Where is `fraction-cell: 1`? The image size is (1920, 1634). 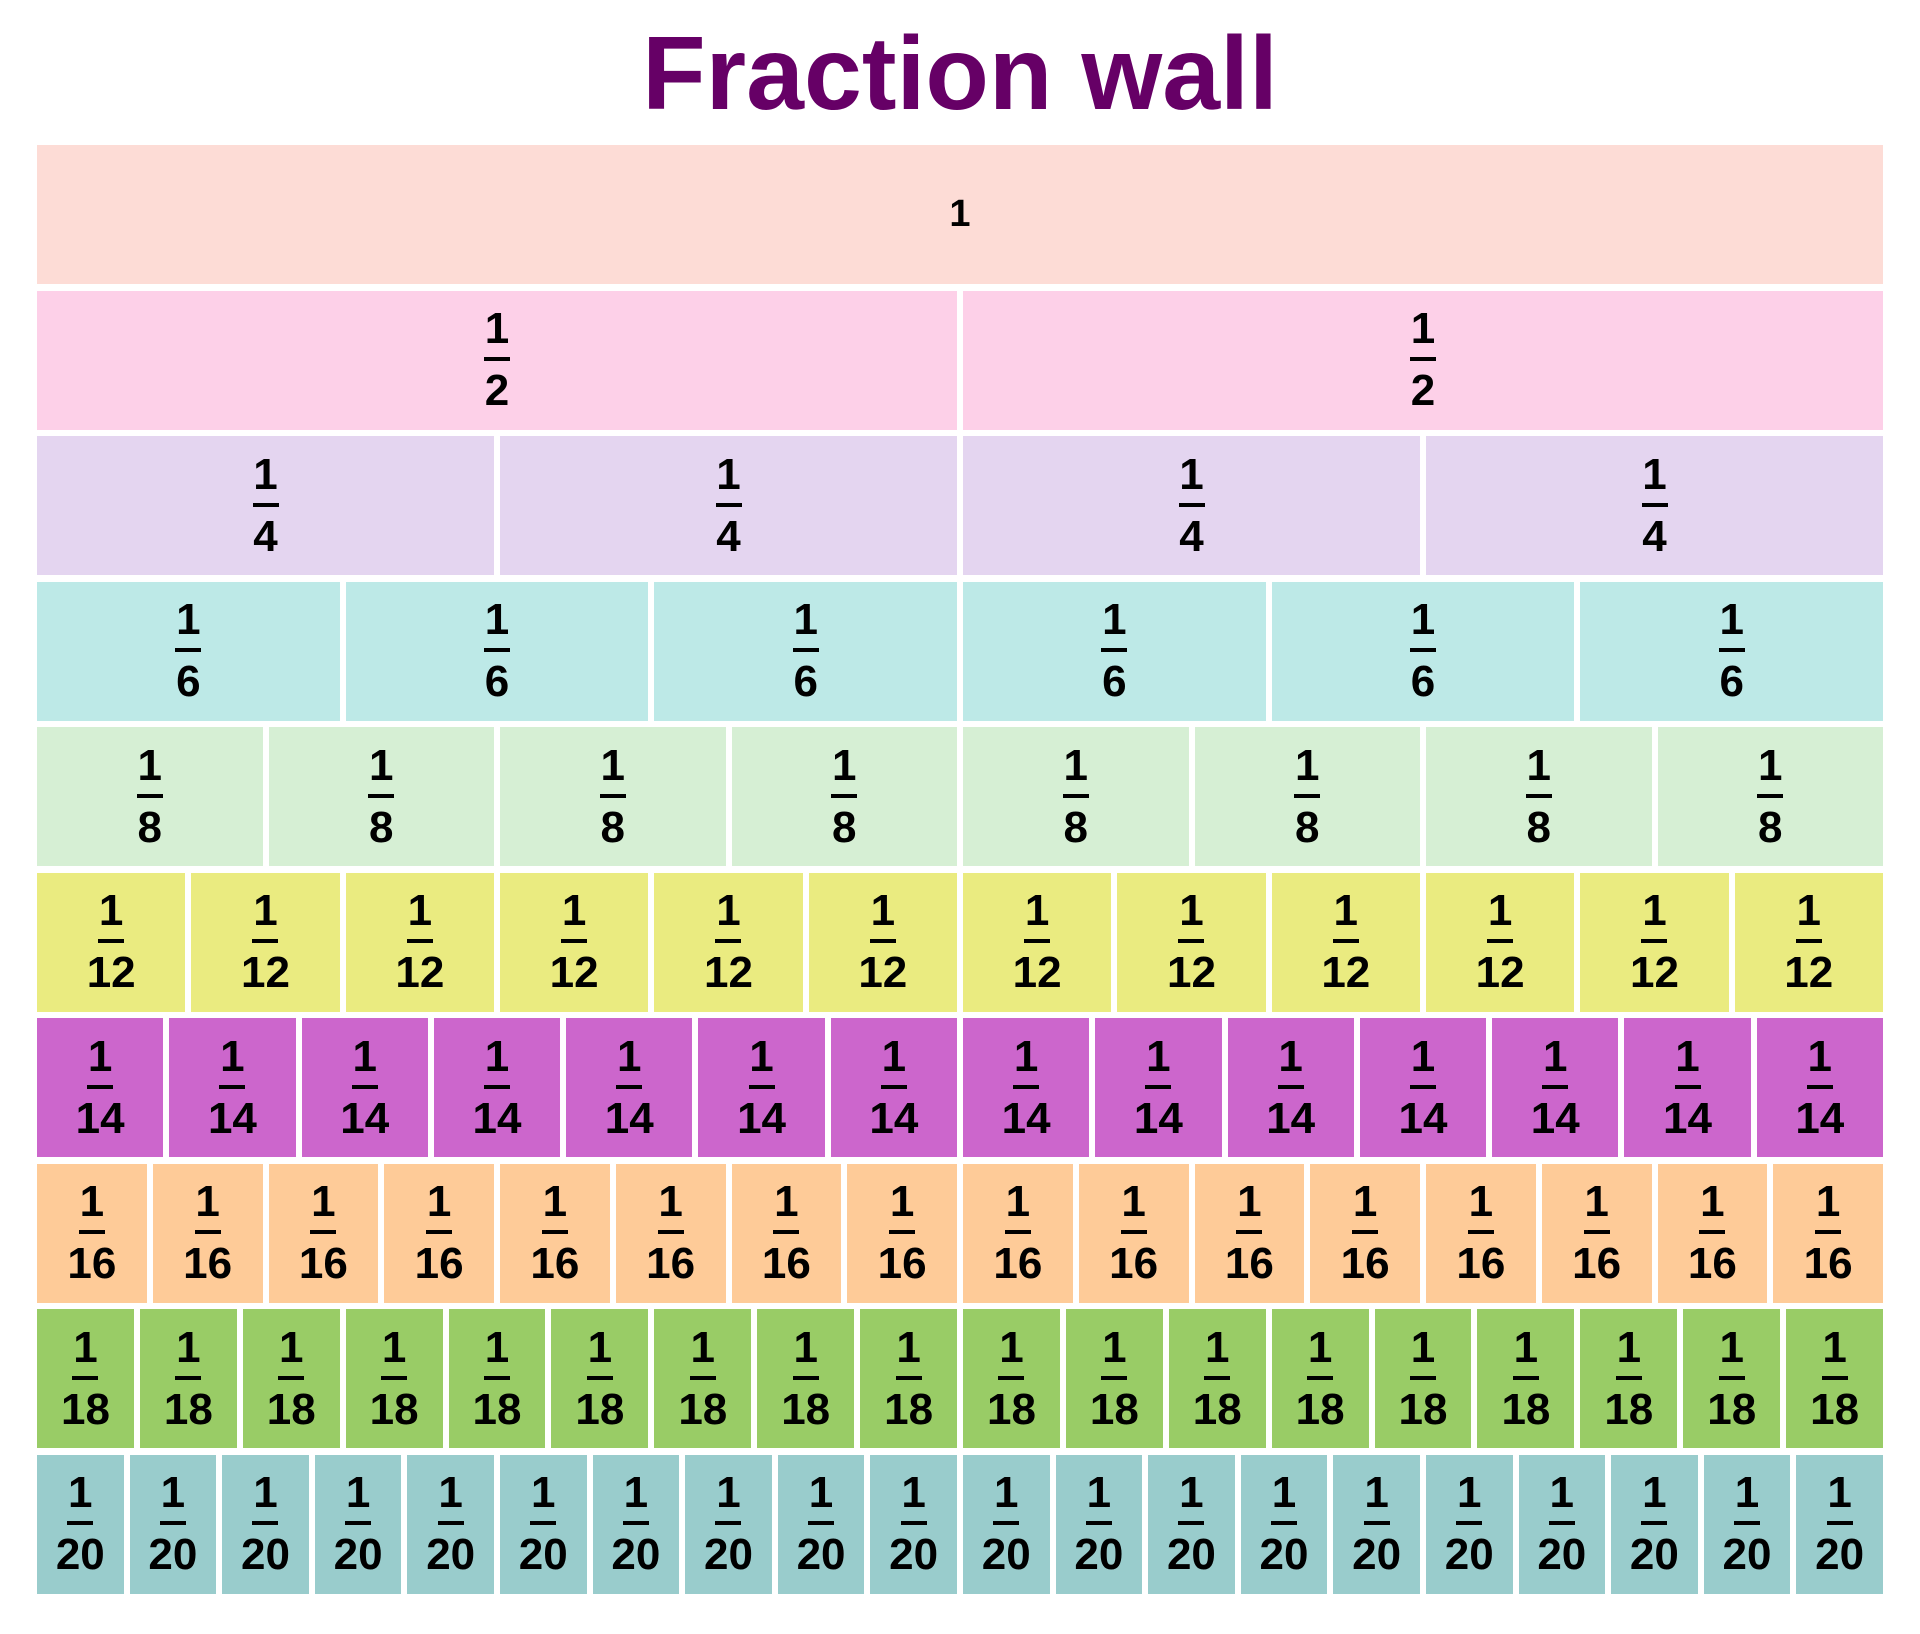
fraction-cell: 1 is located at coordinates (960, 214).